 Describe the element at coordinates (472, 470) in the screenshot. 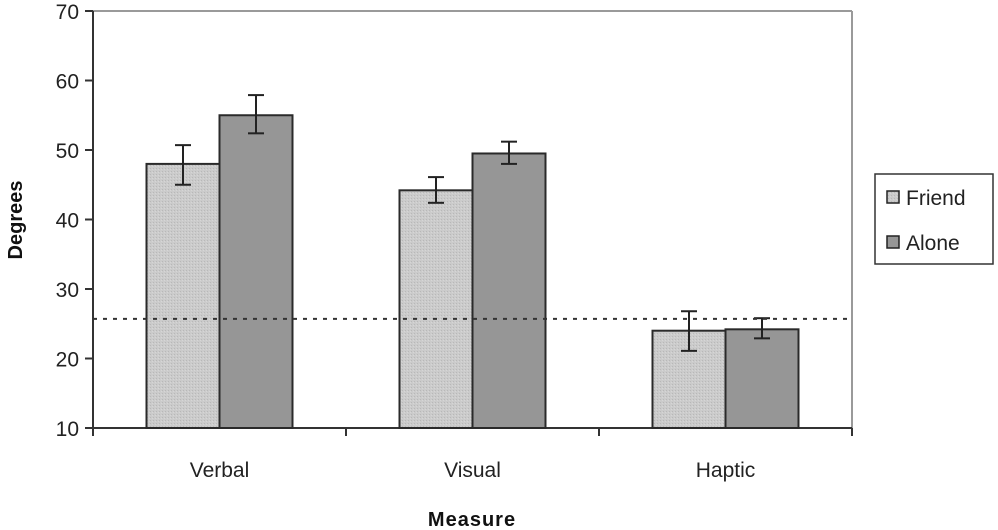

I see `x-tick-label: Visual` at that location.